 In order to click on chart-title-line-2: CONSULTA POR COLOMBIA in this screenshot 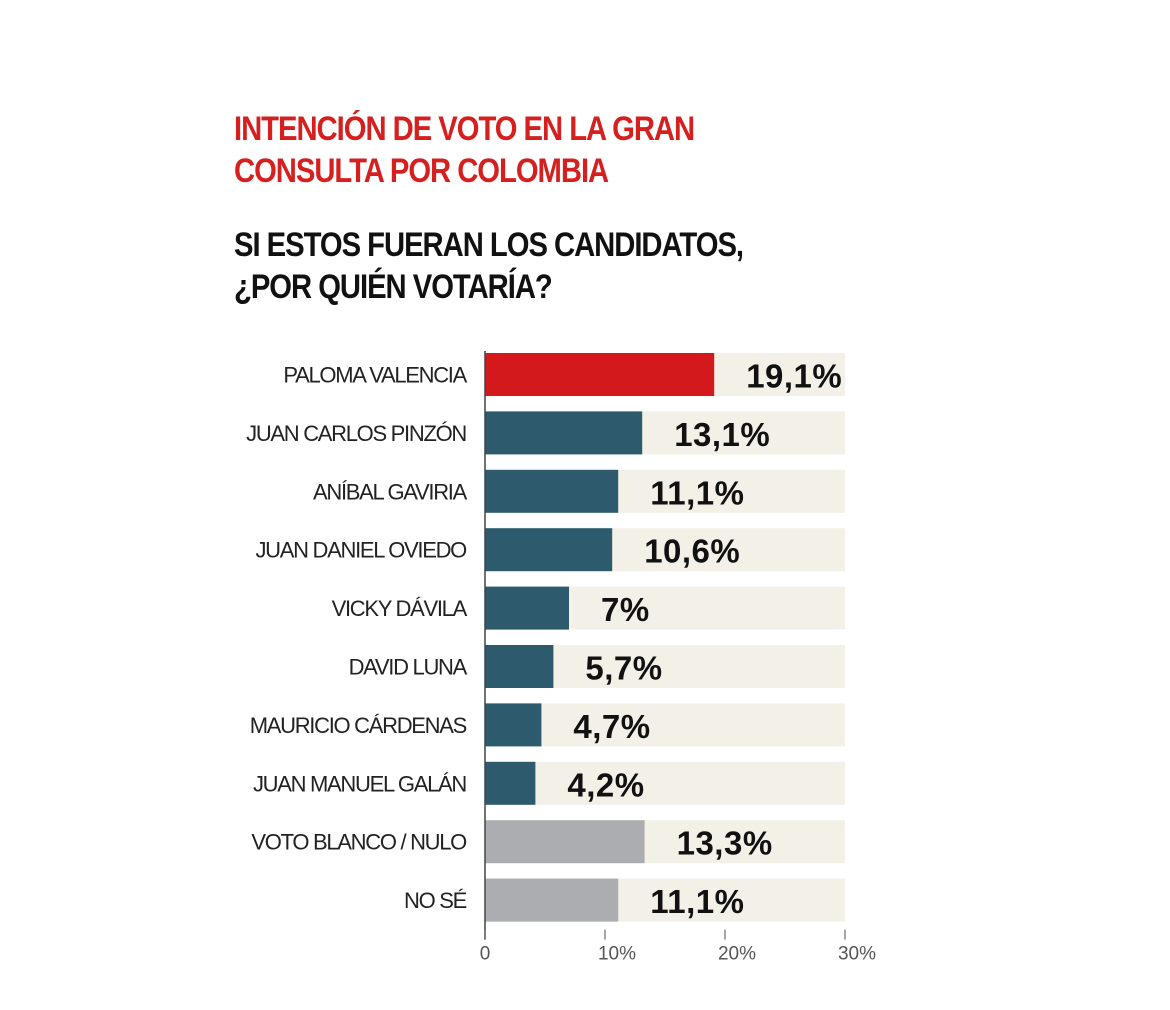, I will do `click(421, 171)`.